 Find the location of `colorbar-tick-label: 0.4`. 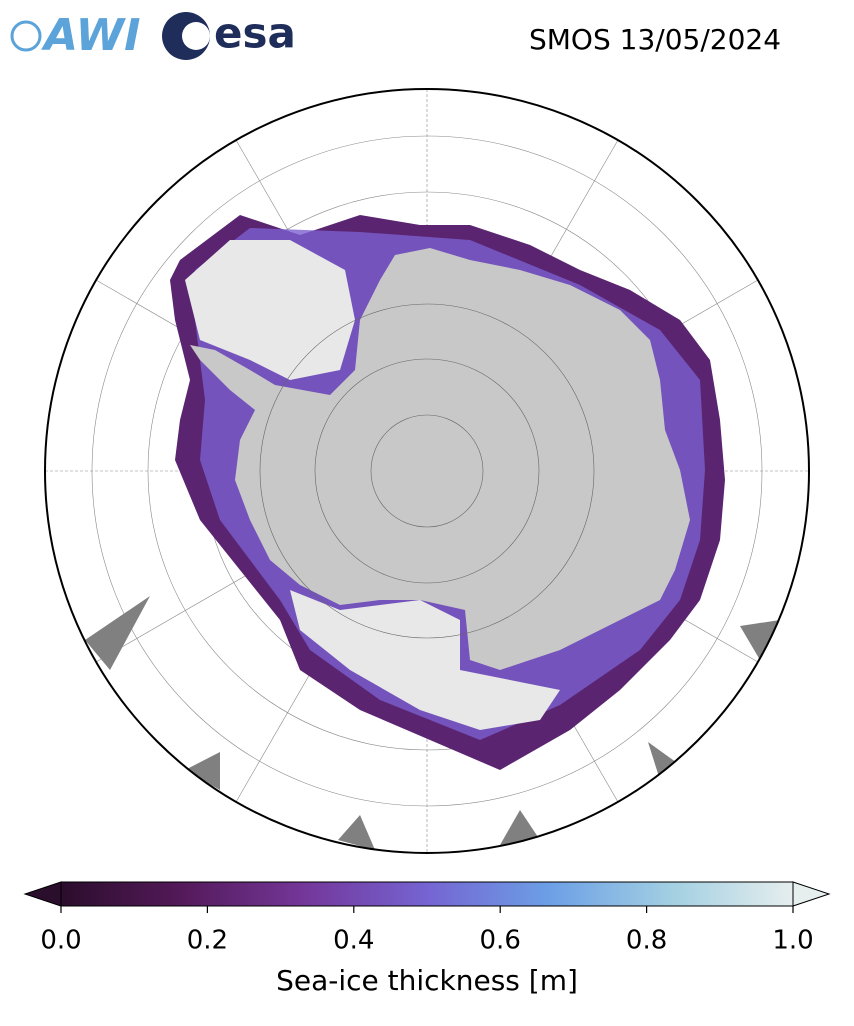

colorbar-tick-label: 0.4 is located at coordinates (353, 941).